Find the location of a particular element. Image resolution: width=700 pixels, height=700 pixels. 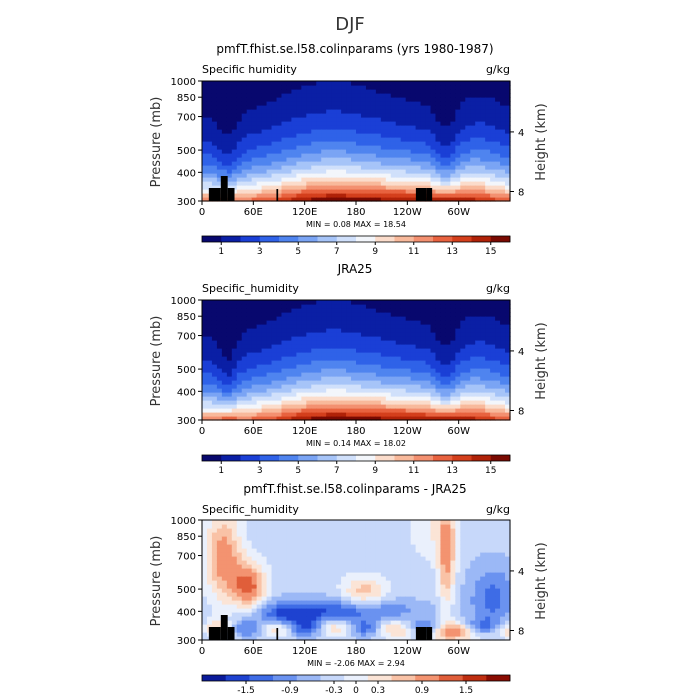

terrain-block is located at coordinates (214, 194).